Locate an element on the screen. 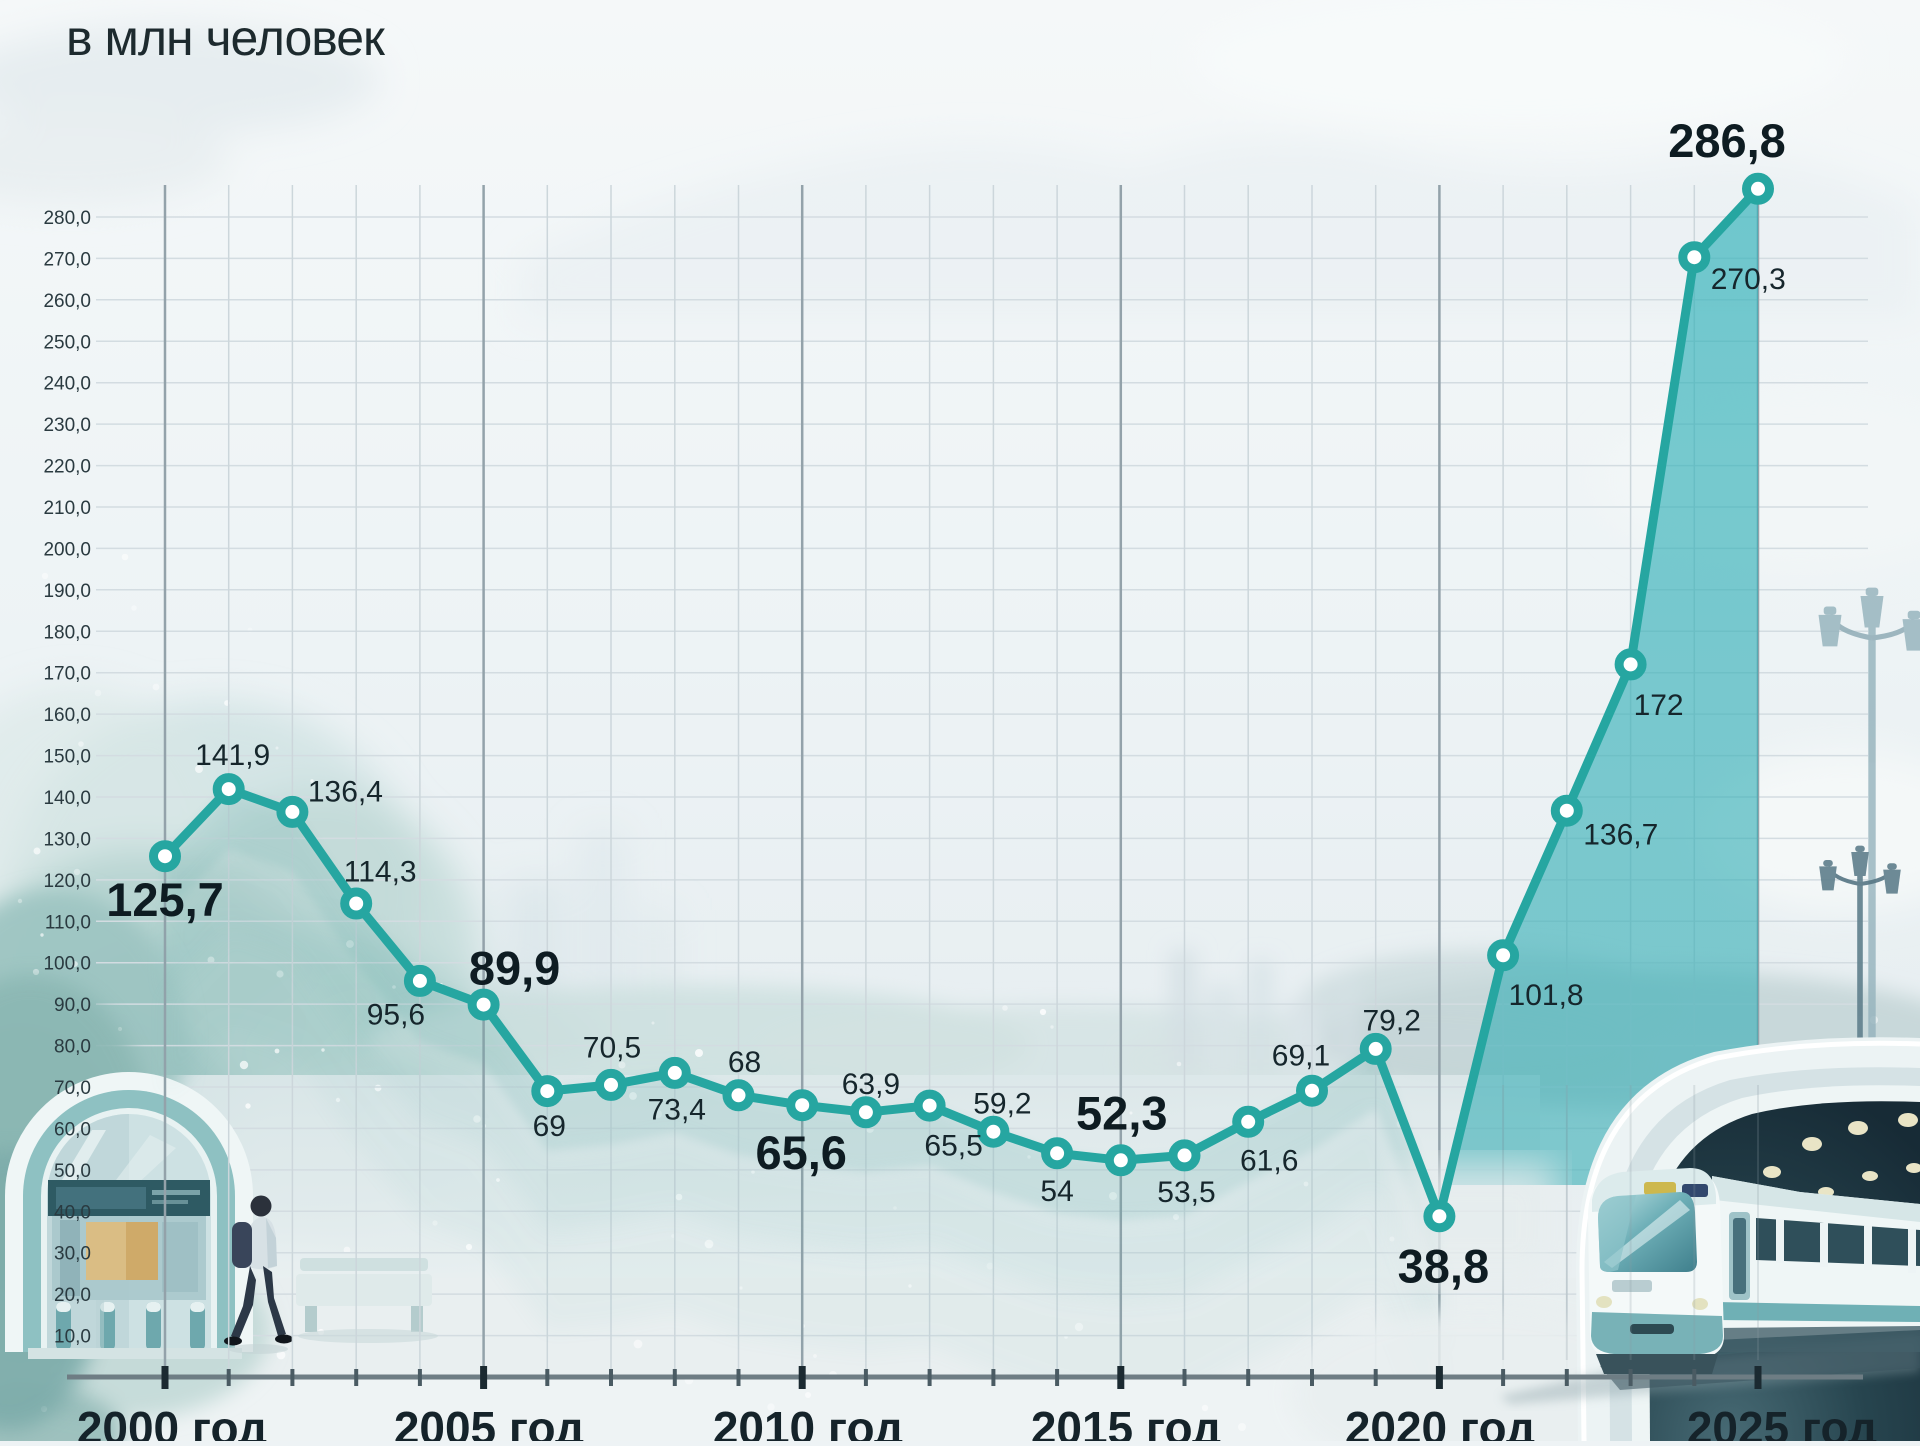  svg-text: 63,9 is located at coordinates (871, 1084).